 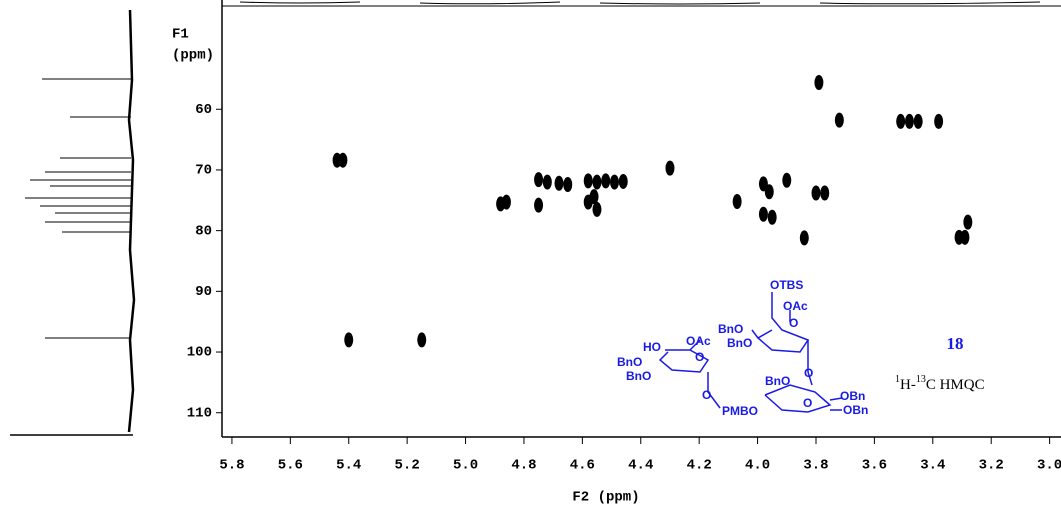 What do you see at coordinates (1049, 466) in the screenshot?
I see `x-tick-label: 3.0` at bounding box center [1049, 466].